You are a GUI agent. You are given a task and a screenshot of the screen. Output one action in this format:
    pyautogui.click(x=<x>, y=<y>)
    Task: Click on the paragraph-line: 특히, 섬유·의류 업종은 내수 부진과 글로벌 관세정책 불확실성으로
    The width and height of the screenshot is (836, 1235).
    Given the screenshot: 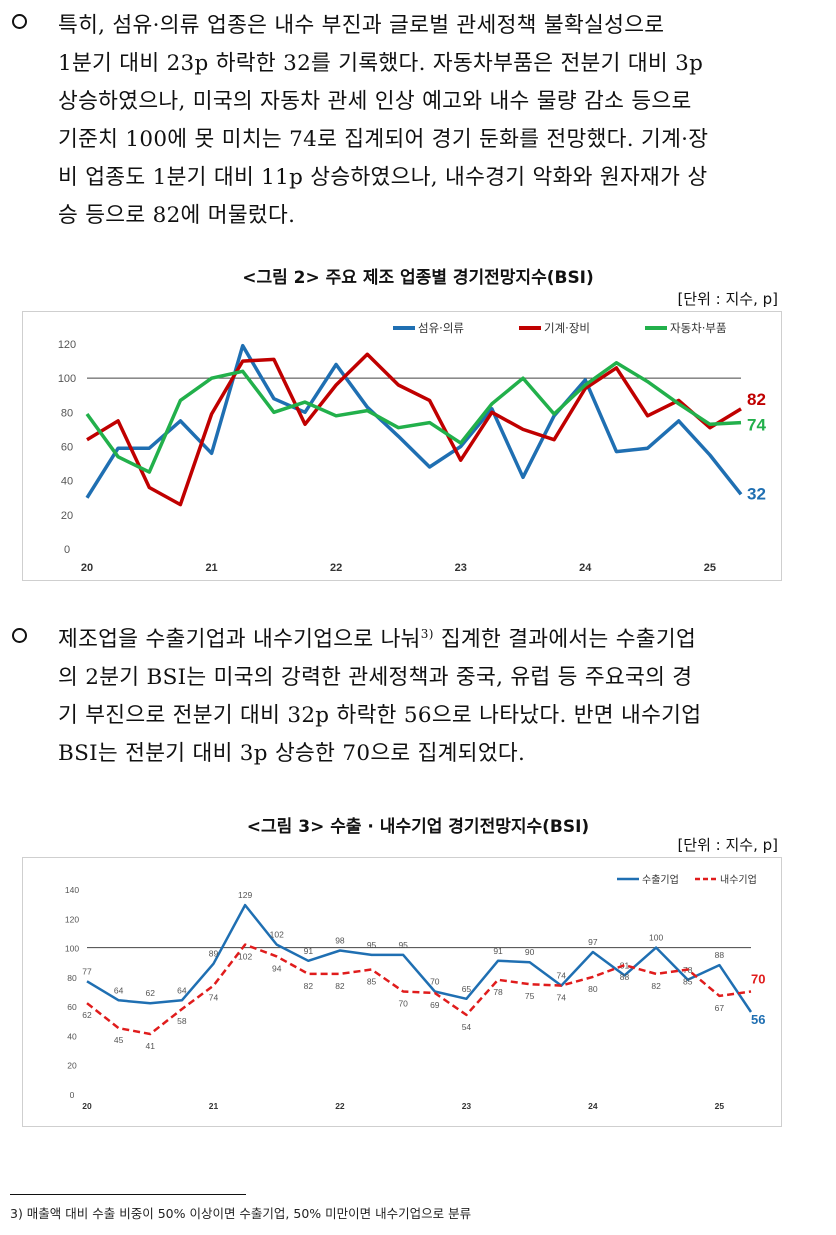 What is the action you would take?
    pyautogui.click(x=361, y=25)
    